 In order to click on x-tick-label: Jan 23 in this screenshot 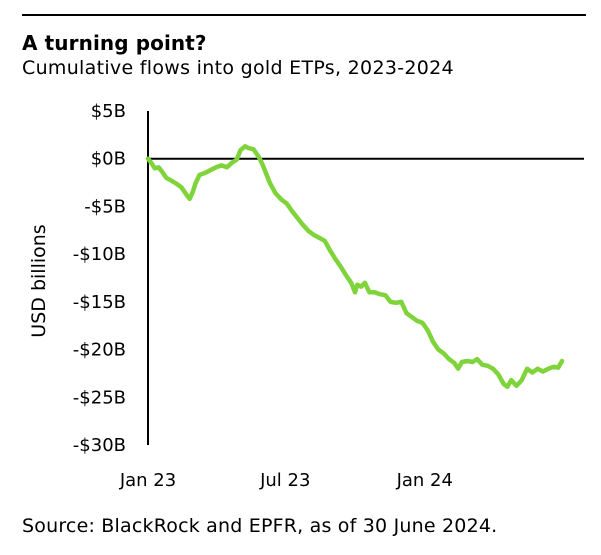, I will do `click(147, 480)`.